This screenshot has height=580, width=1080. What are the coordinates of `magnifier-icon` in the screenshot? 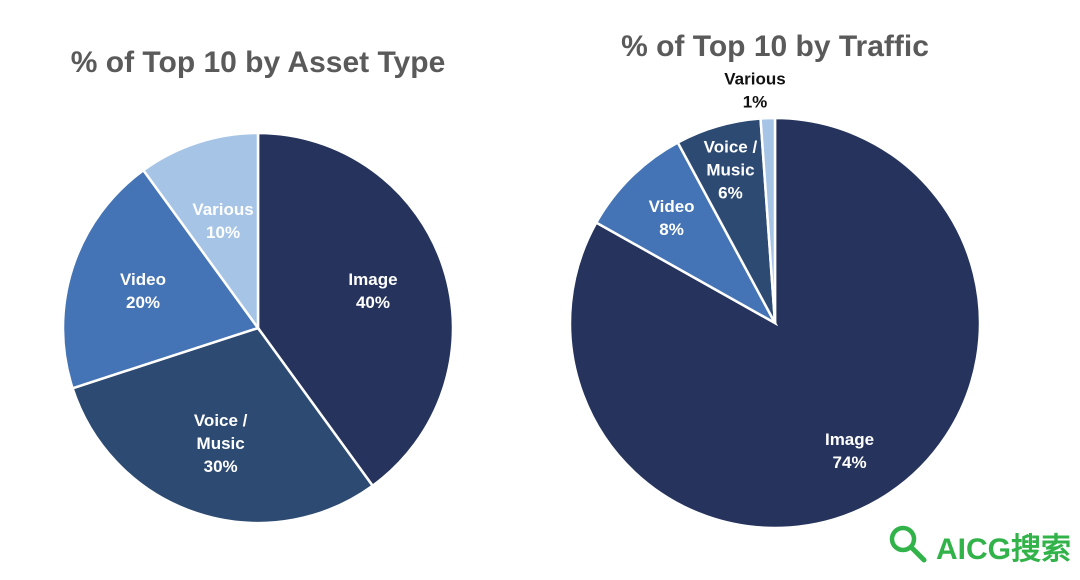 It's located at (908, 546).